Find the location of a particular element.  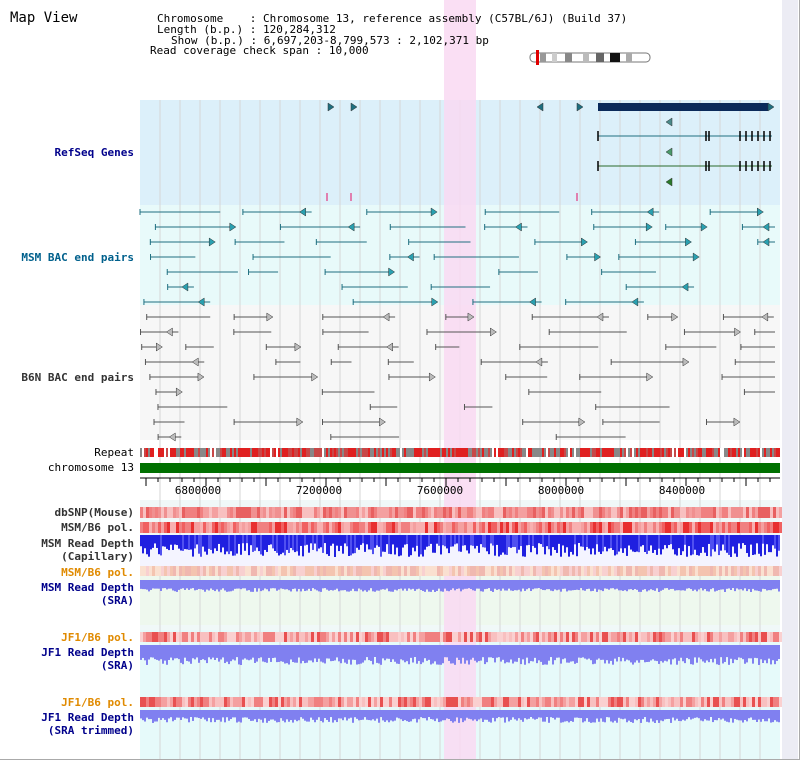

track-label-b6n-bac: B6N BAC end pairs is located at coordinates (77, 377).